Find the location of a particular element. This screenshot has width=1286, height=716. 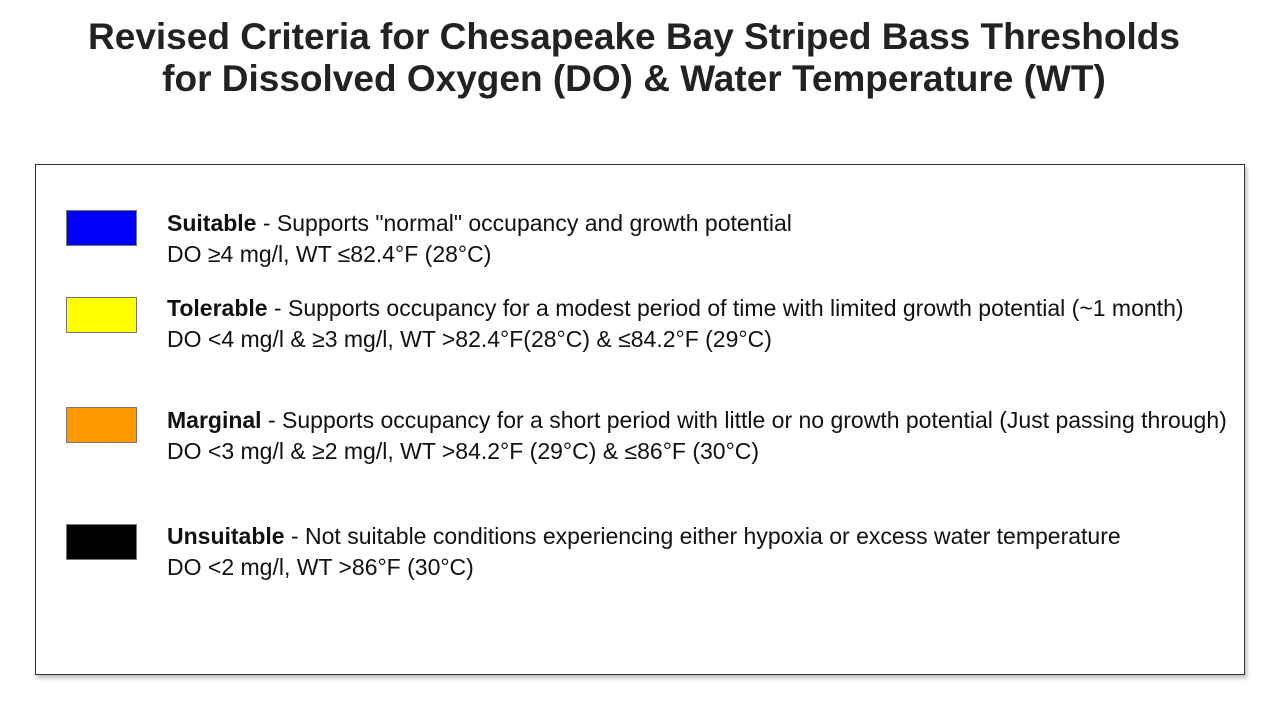

category-name: Suitable is located at coordinates (212, 223).